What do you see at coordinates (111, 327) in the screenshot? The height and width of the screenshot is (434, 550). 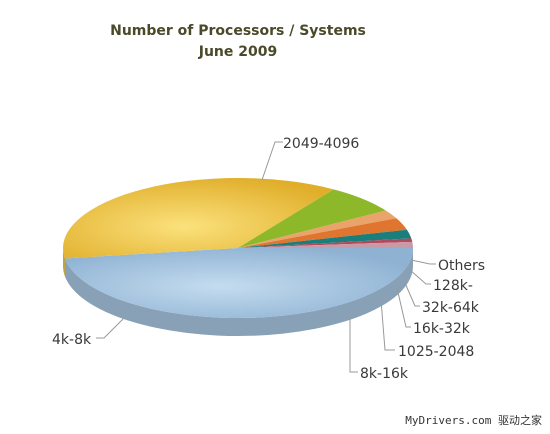 I see `leader-line-4k-8k` at bounding box center [111, 327].